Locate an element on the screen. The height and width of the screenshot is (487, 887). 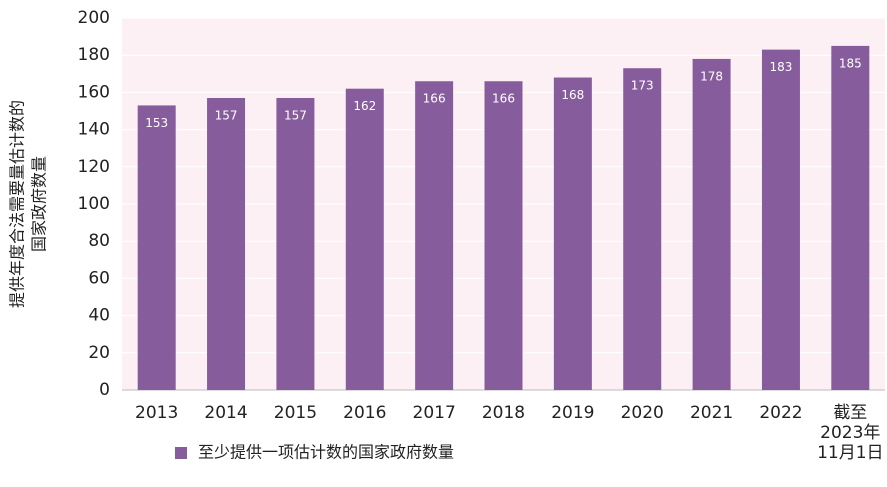
value-label: 168 is located at coordinates (572, 95).